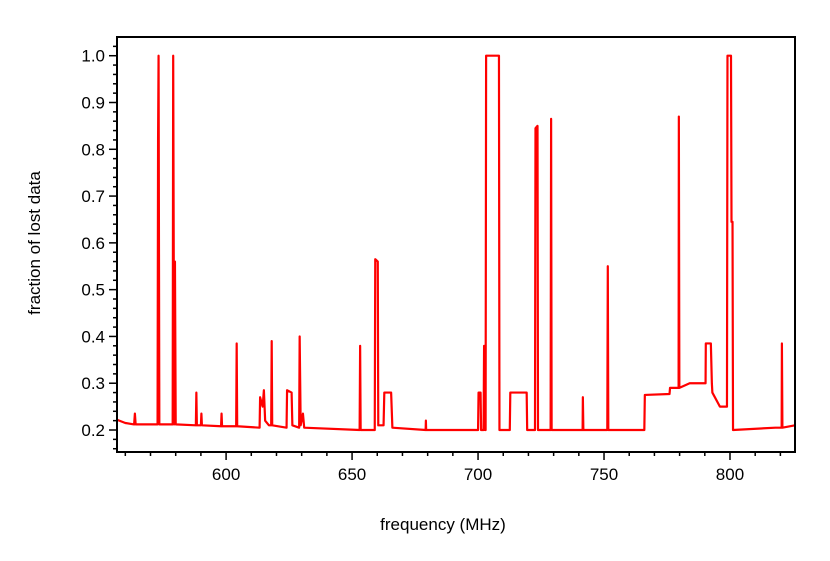 This screenshot has height=561, width=830. Describe the element at coordinates (93, 149) in the screenshot. I see `y-tick-label: 0.8` at that location.